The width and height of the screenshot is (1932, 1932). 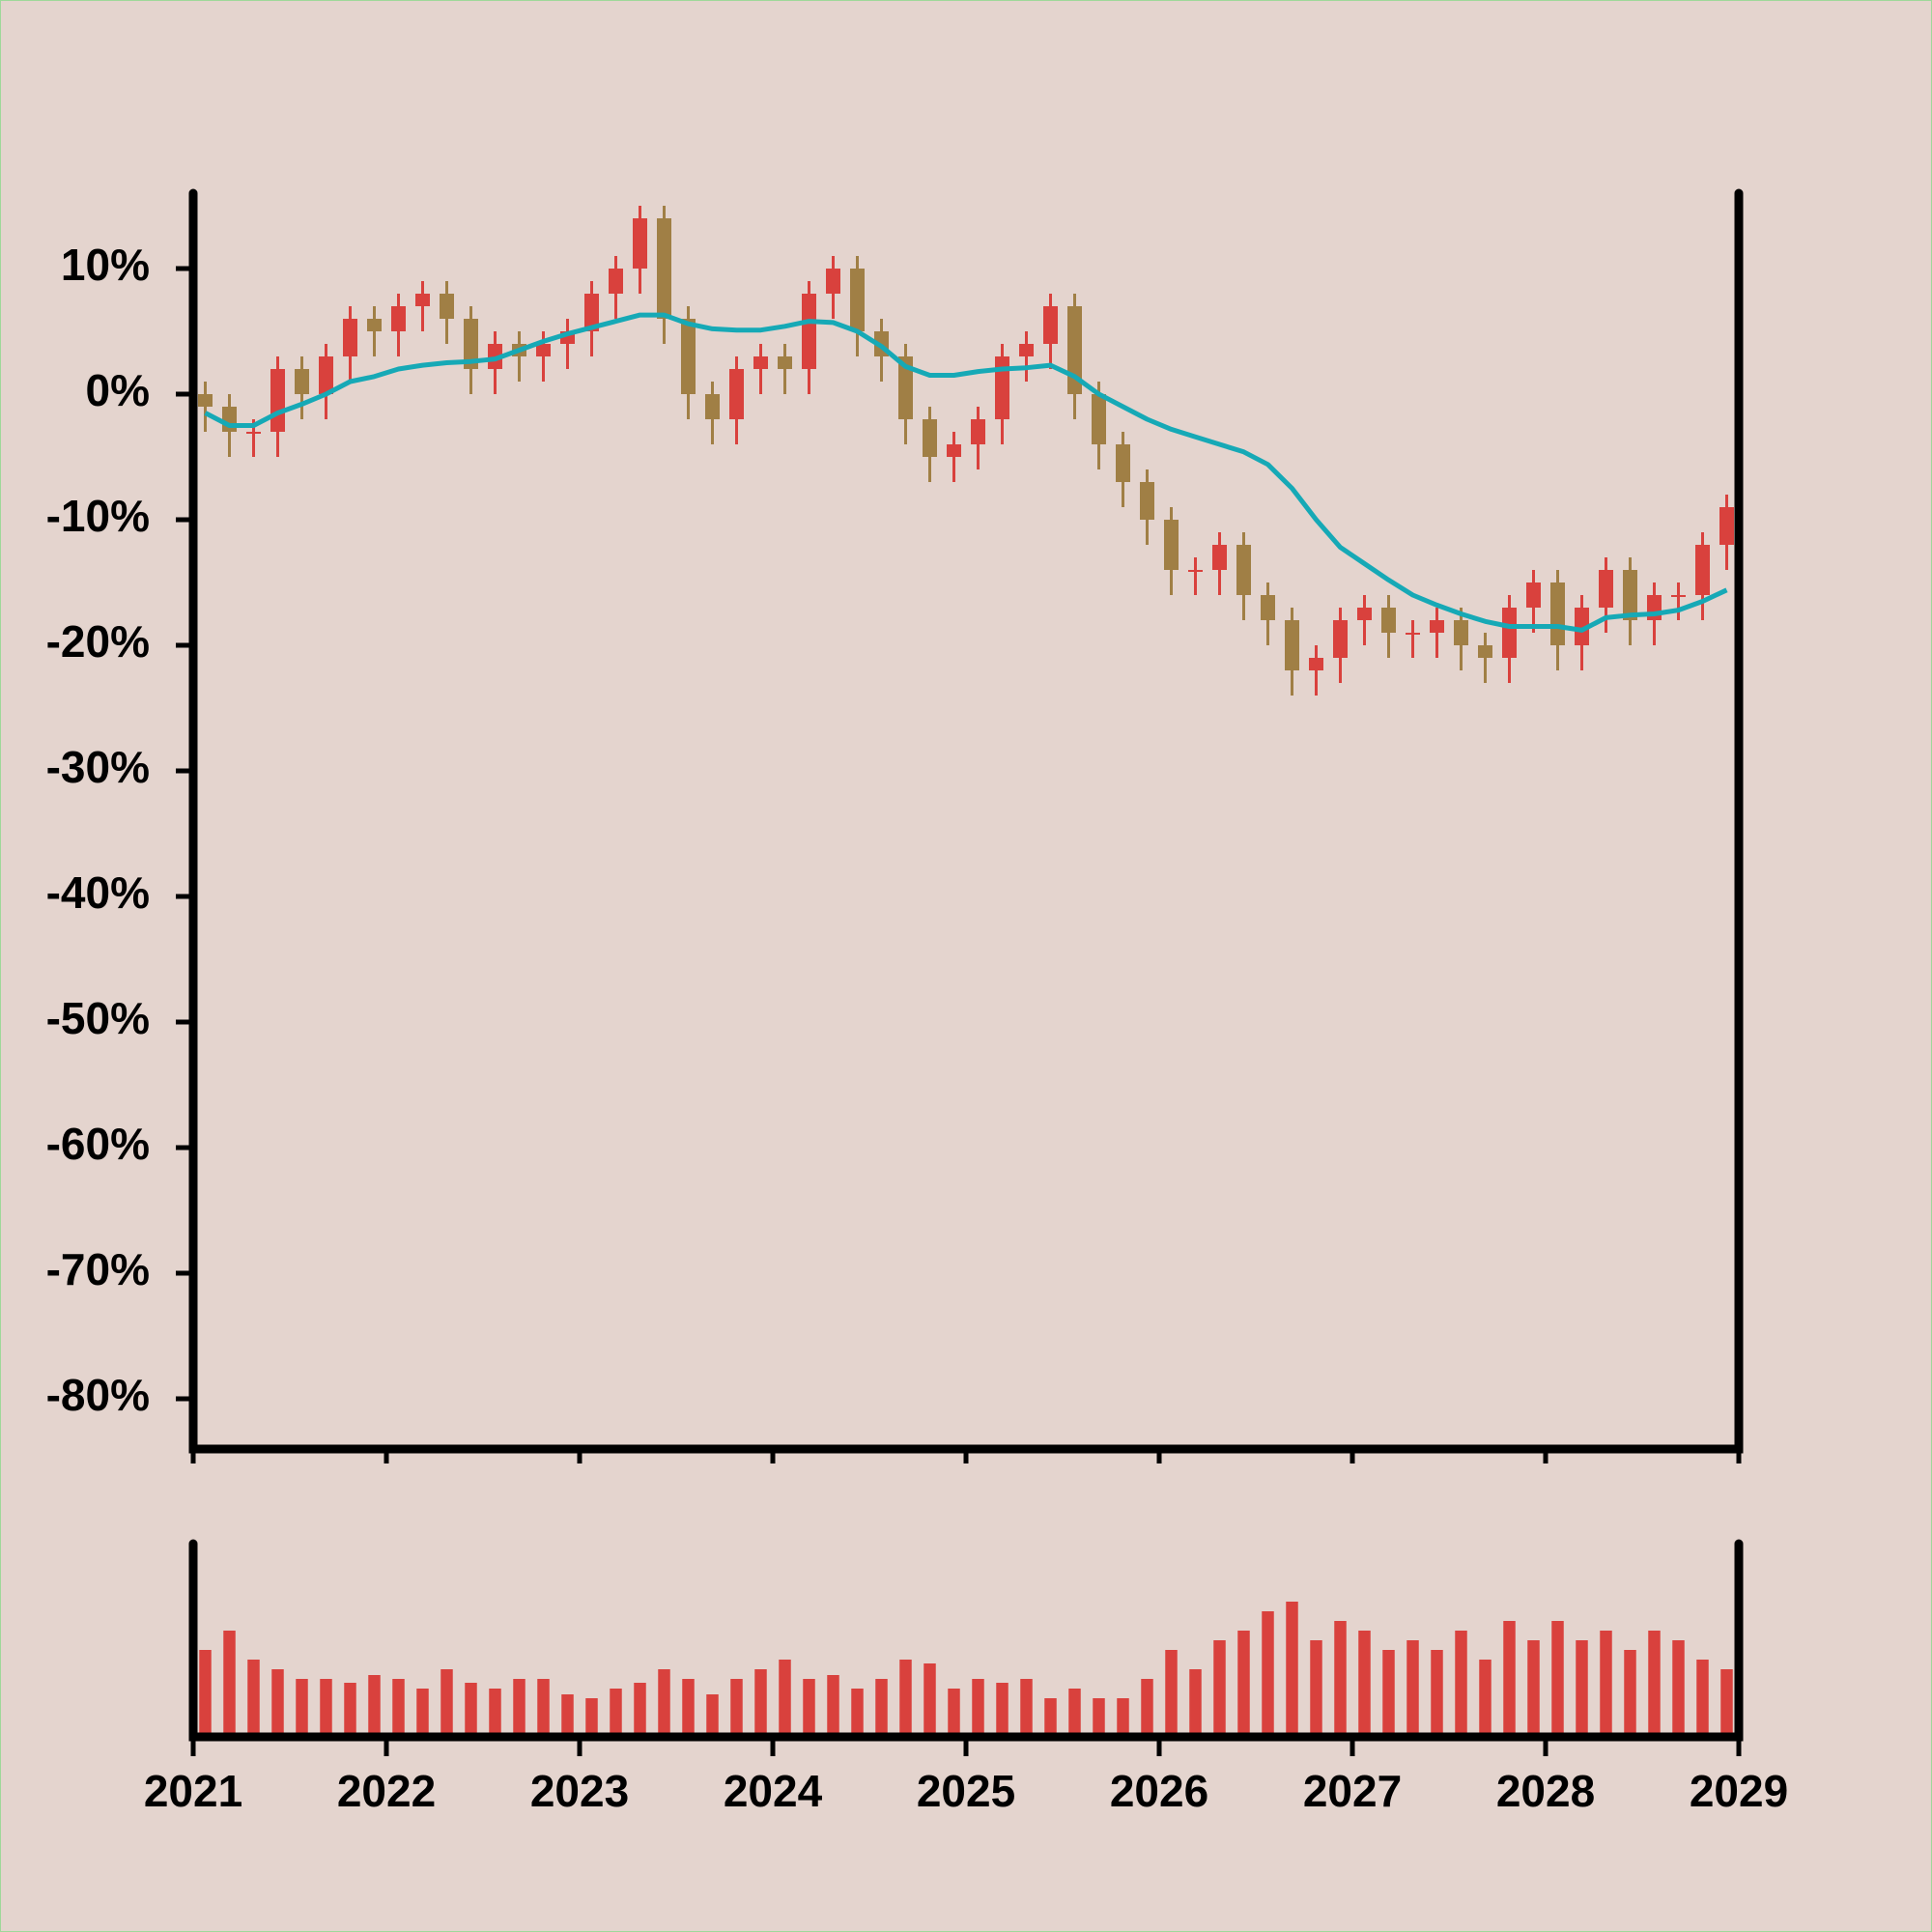 What do you see at coordinates (98, 892) in the screenshot?
I see `y-tick-label: -40%` at bounding box center [98, 892].